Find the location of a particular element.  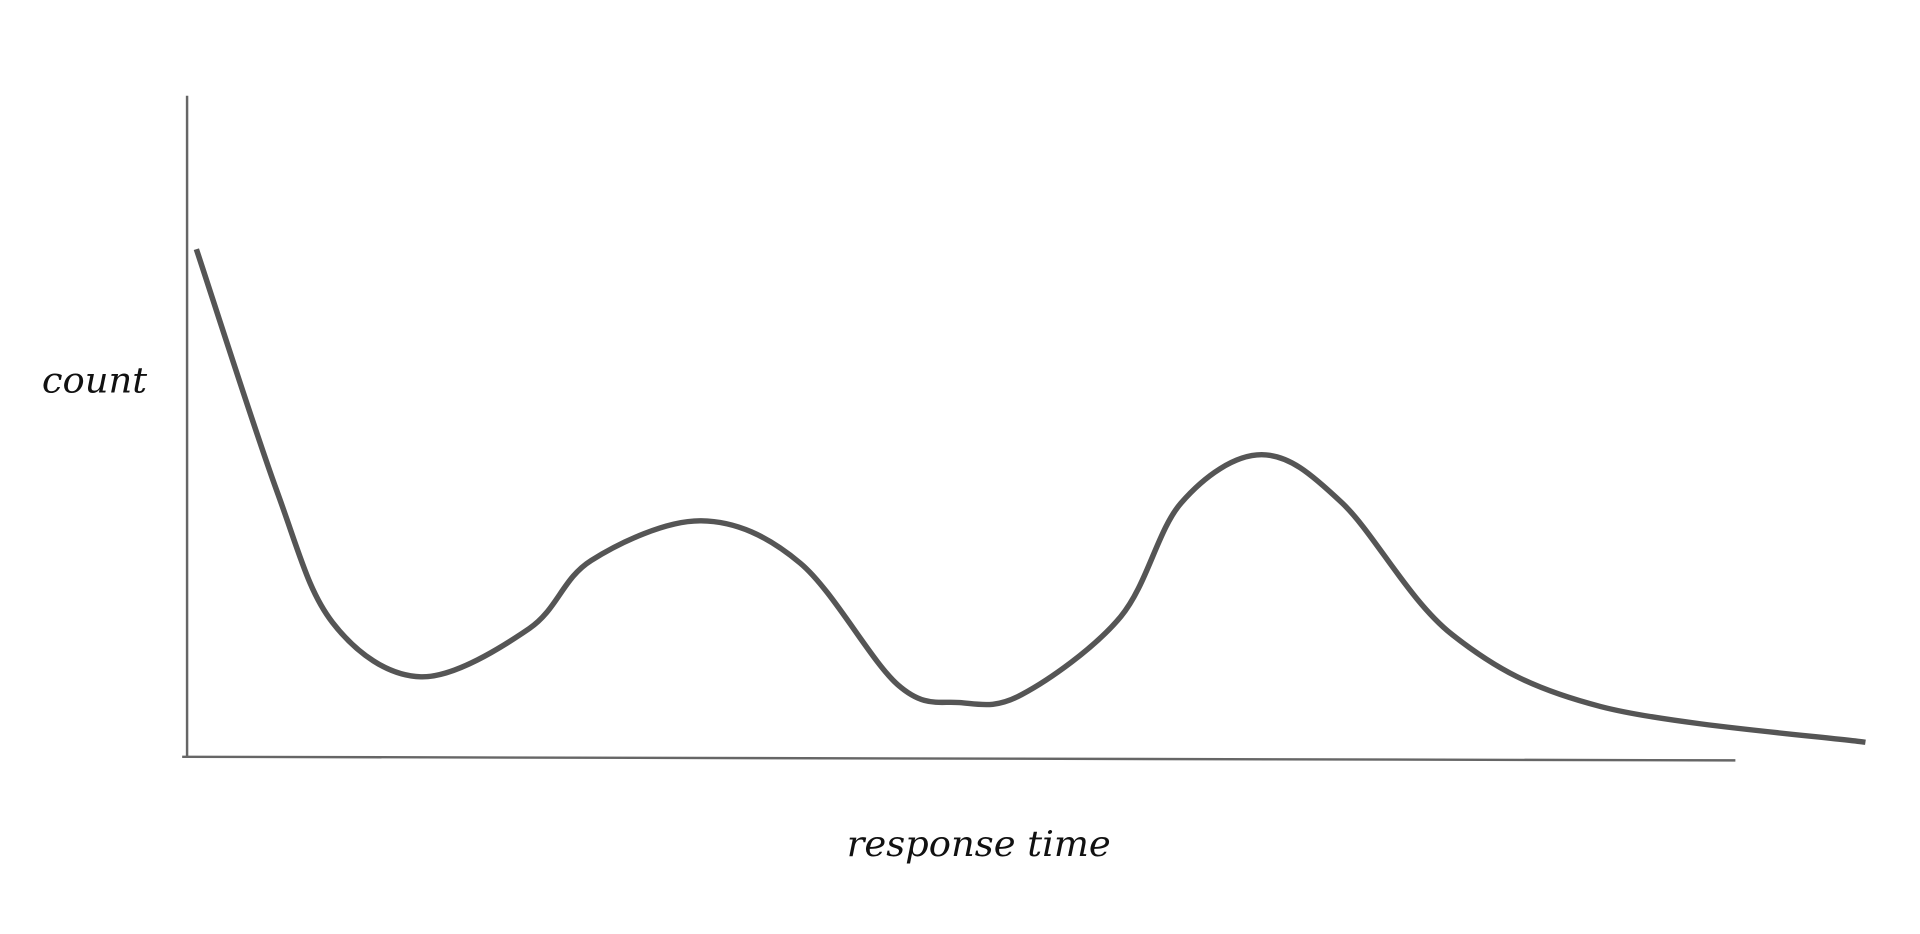

x-axis-label: response time is located at coordinates (979, 844).